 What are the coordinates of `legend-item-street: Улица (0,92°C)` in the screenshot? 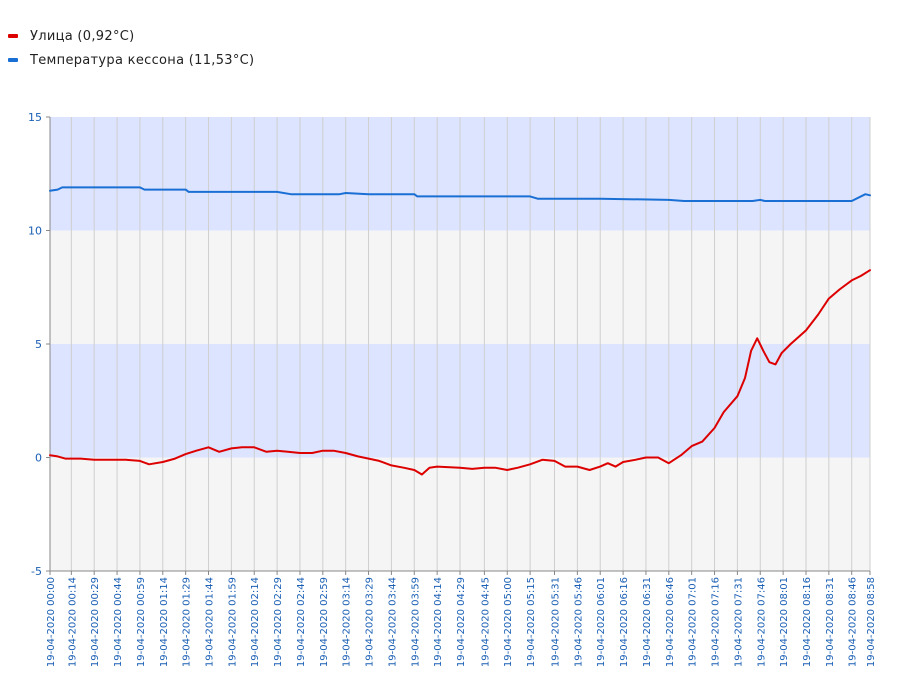 It's located at (131, 36).